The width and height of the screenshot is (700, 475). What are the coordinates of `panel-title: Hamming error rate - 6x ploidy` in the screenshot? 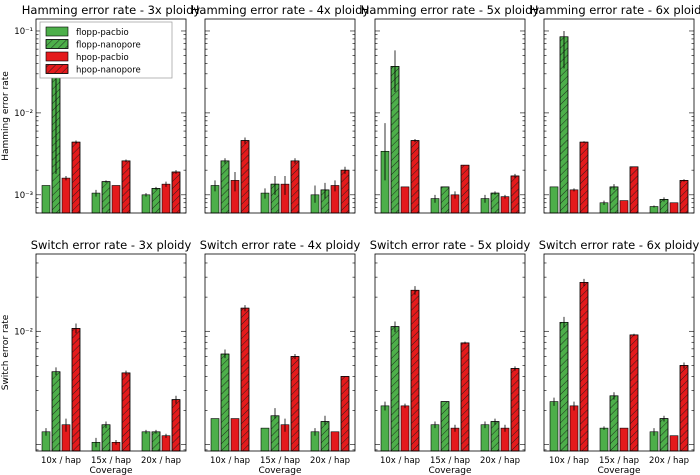 It's located at (615, 10).